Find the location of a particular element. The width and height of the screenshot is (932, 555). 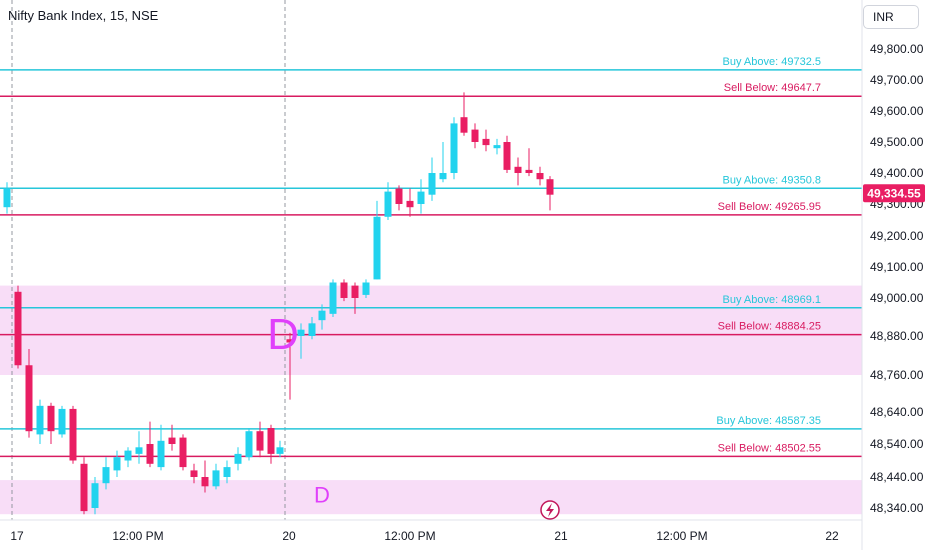

y-tick-label-12: 48,640.00 is located at coordinates (897, 412).